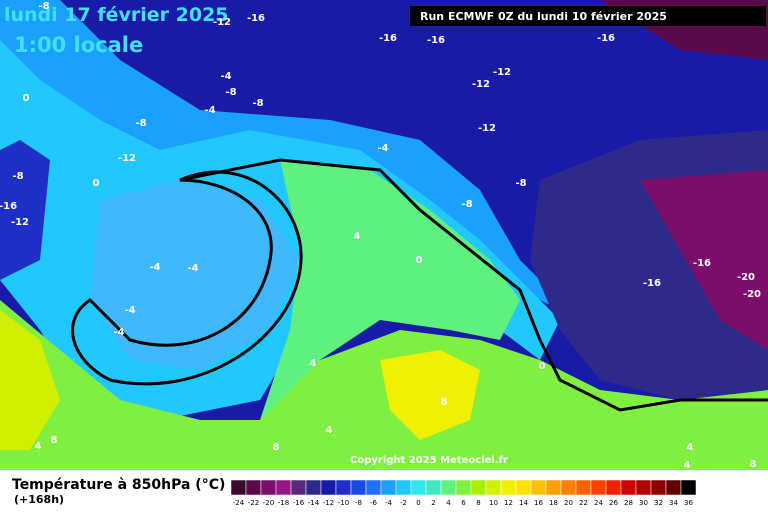  Describe the element at coordinates (752, 294) in the screenshot. I see `contour-label: -20` at that location.